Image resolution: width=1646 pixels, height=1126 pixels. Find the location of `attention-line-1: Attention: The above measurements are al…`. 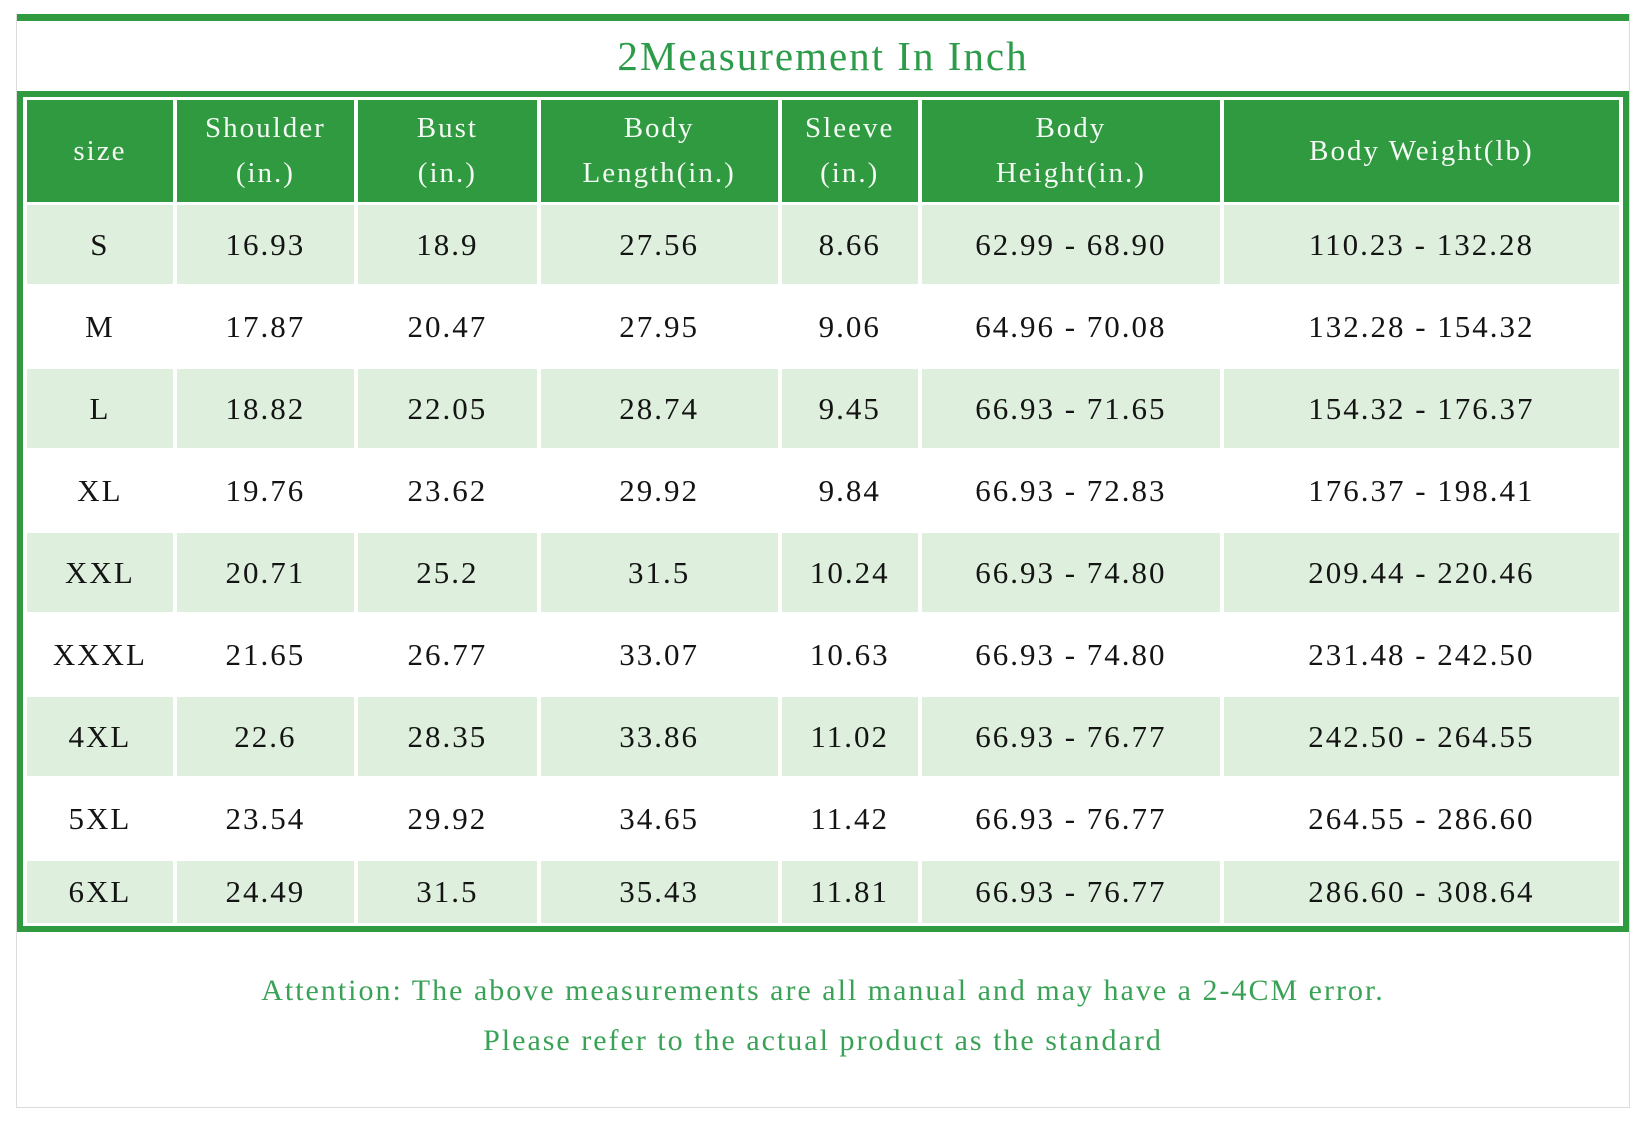

attention-line-1: Attention: The above measurements are al… is located at coordinates (823, 990).